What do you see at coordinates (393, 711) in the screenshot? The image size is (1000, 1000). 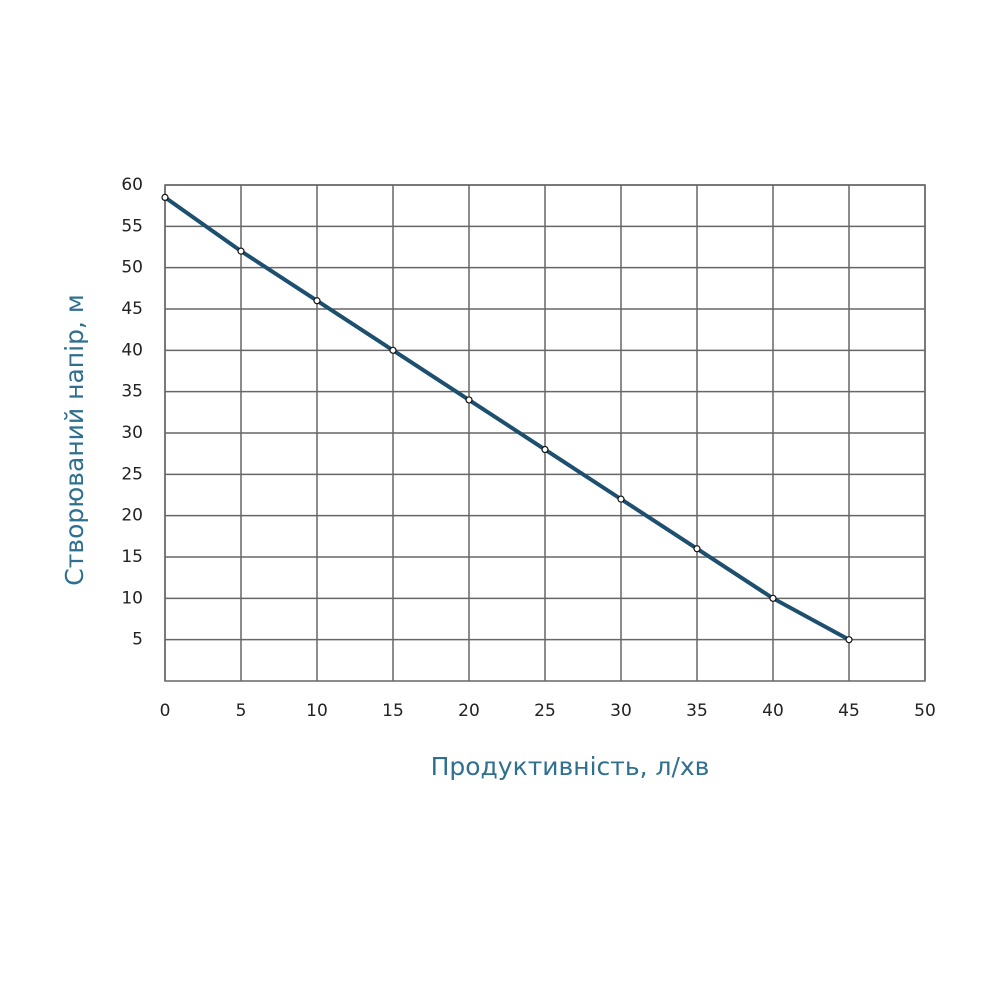 I see `x-tick-label: 15` at bounding box center [393, 711].